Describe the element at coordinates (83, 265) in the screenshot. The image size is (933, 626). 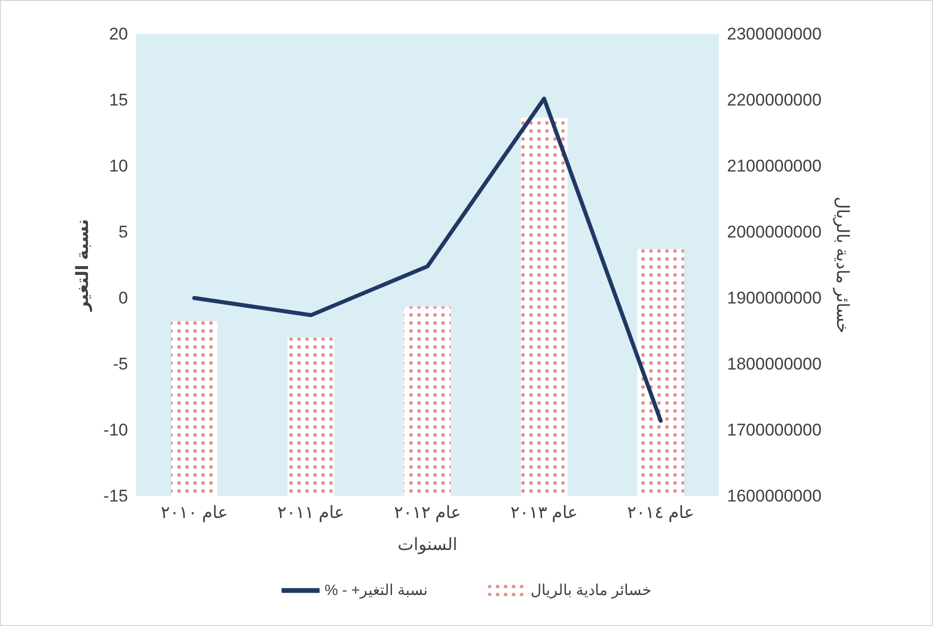
I see `y-axis-title: نسبة التغير` at that location.